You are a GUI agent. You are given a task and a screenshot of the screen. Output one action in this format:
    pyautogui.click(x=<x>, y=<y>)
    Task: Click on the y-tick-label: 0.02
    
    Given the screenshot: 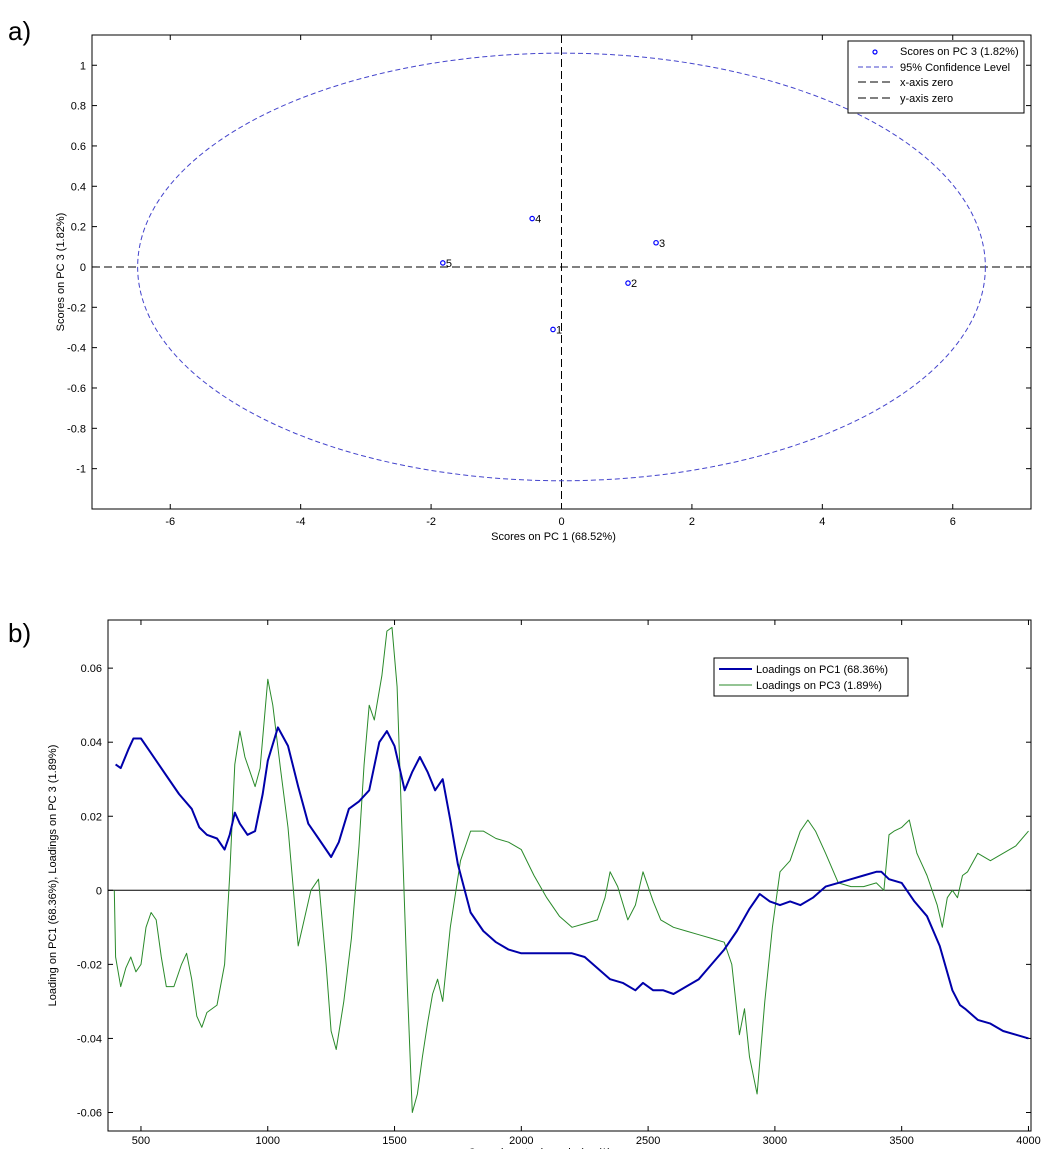 What is the action you would take?
    pyautogui.click(x=91, y=817)
    